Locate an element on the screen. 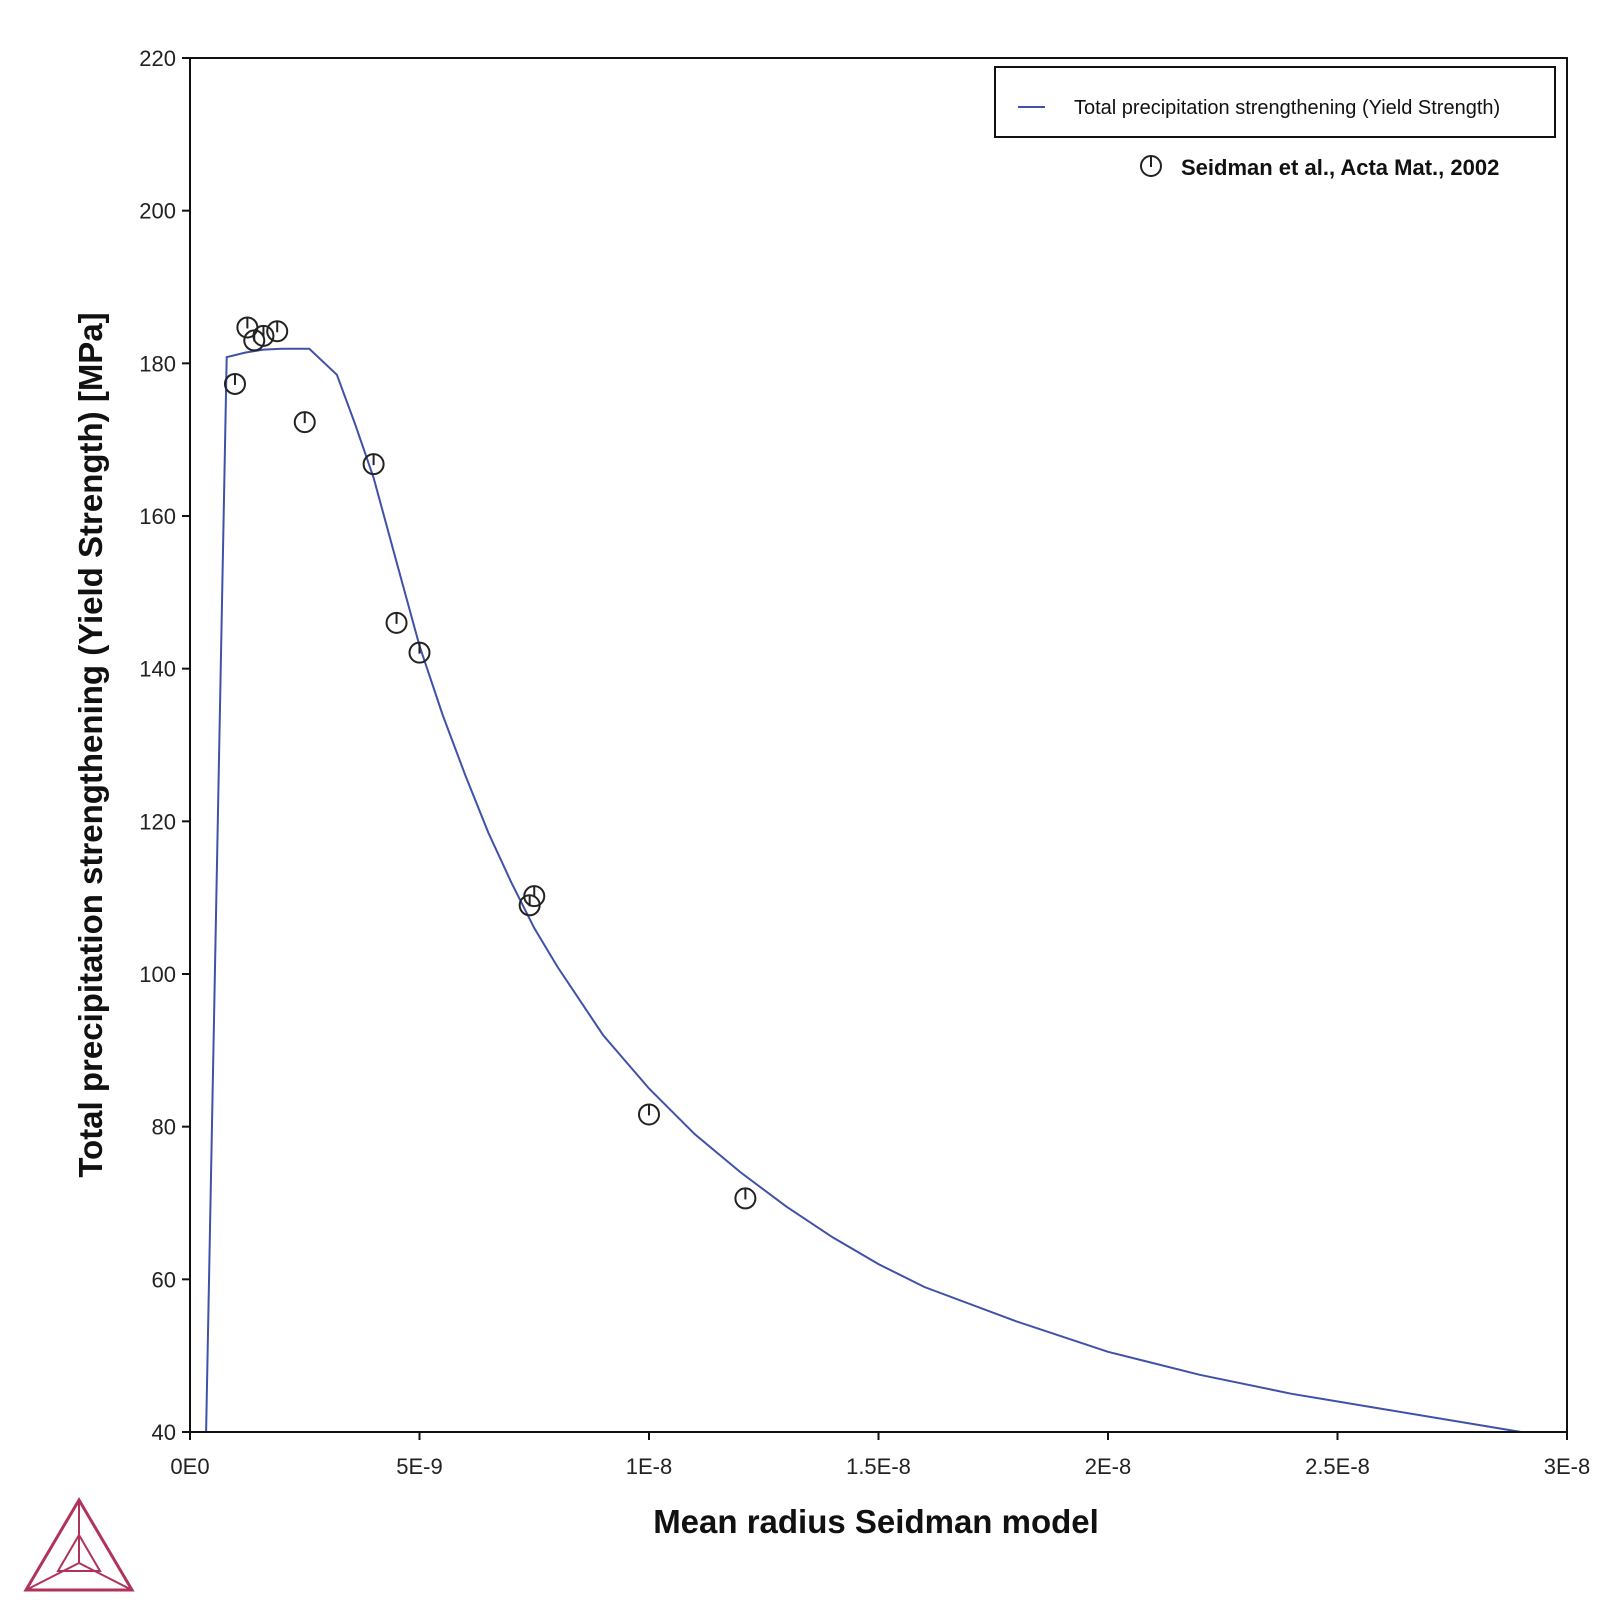 The width and height of the screenshot is (1610, 1610). thermo-calc-triangle-logo-icon is located at coordinates (79, 1544).